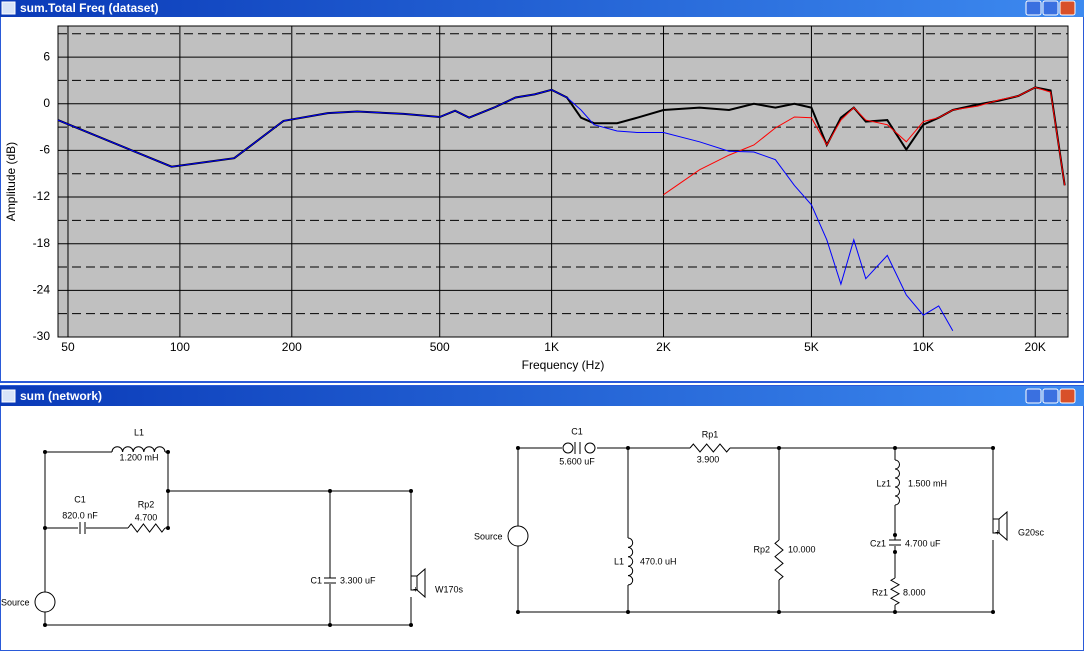 The image size is (1084, 656). Describe the element at coordinates (449, 589) in the screenshot. I see `driver-label: W170s` at that location.